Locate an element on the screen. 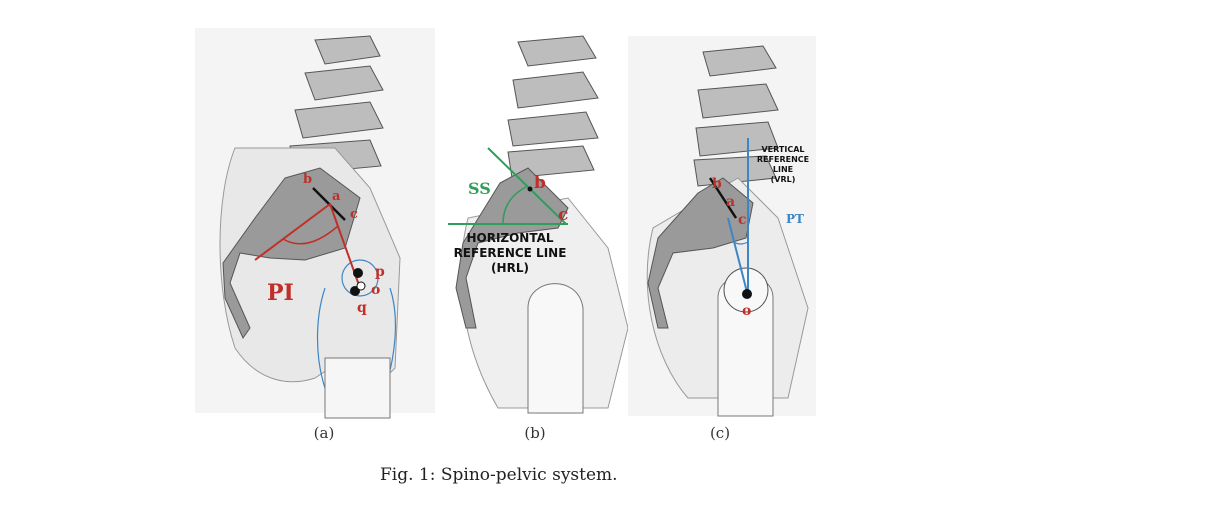 Image resolution: width=1212 pixels, height=516 pixels. hip-center-marker is located at coordinates (747, 294).